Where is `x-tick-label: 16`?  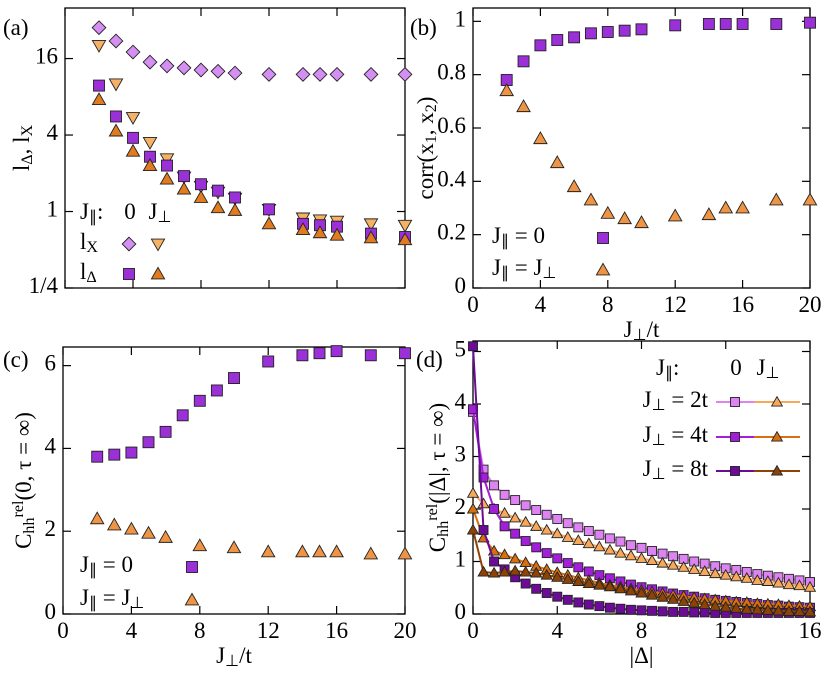
x-tick-label: 16 is located at coordinates (742, 304).